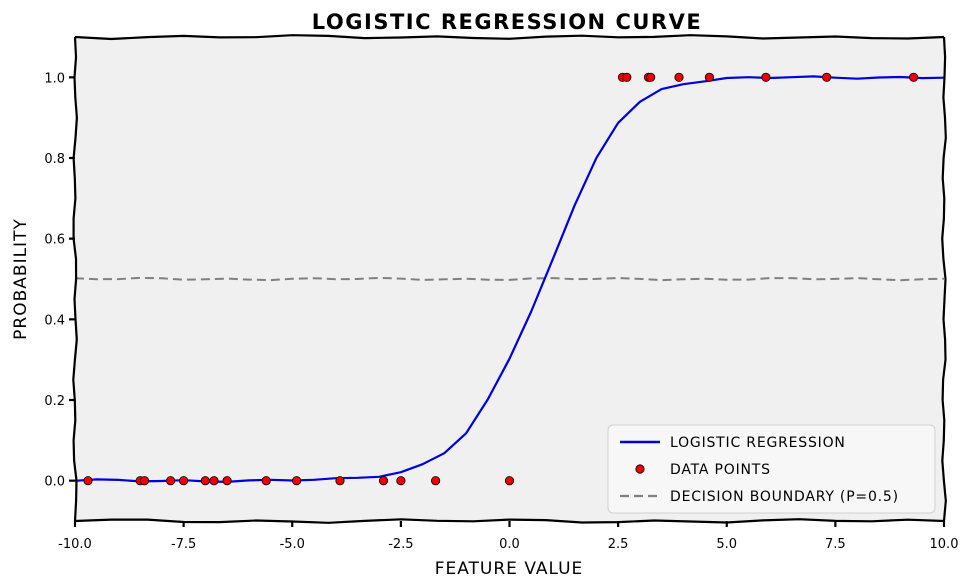 The image size is (970, 586). Describe the element at coordinates (720, 470) in the screenshot. I see `legend-label: DATA POINTS` at that location.